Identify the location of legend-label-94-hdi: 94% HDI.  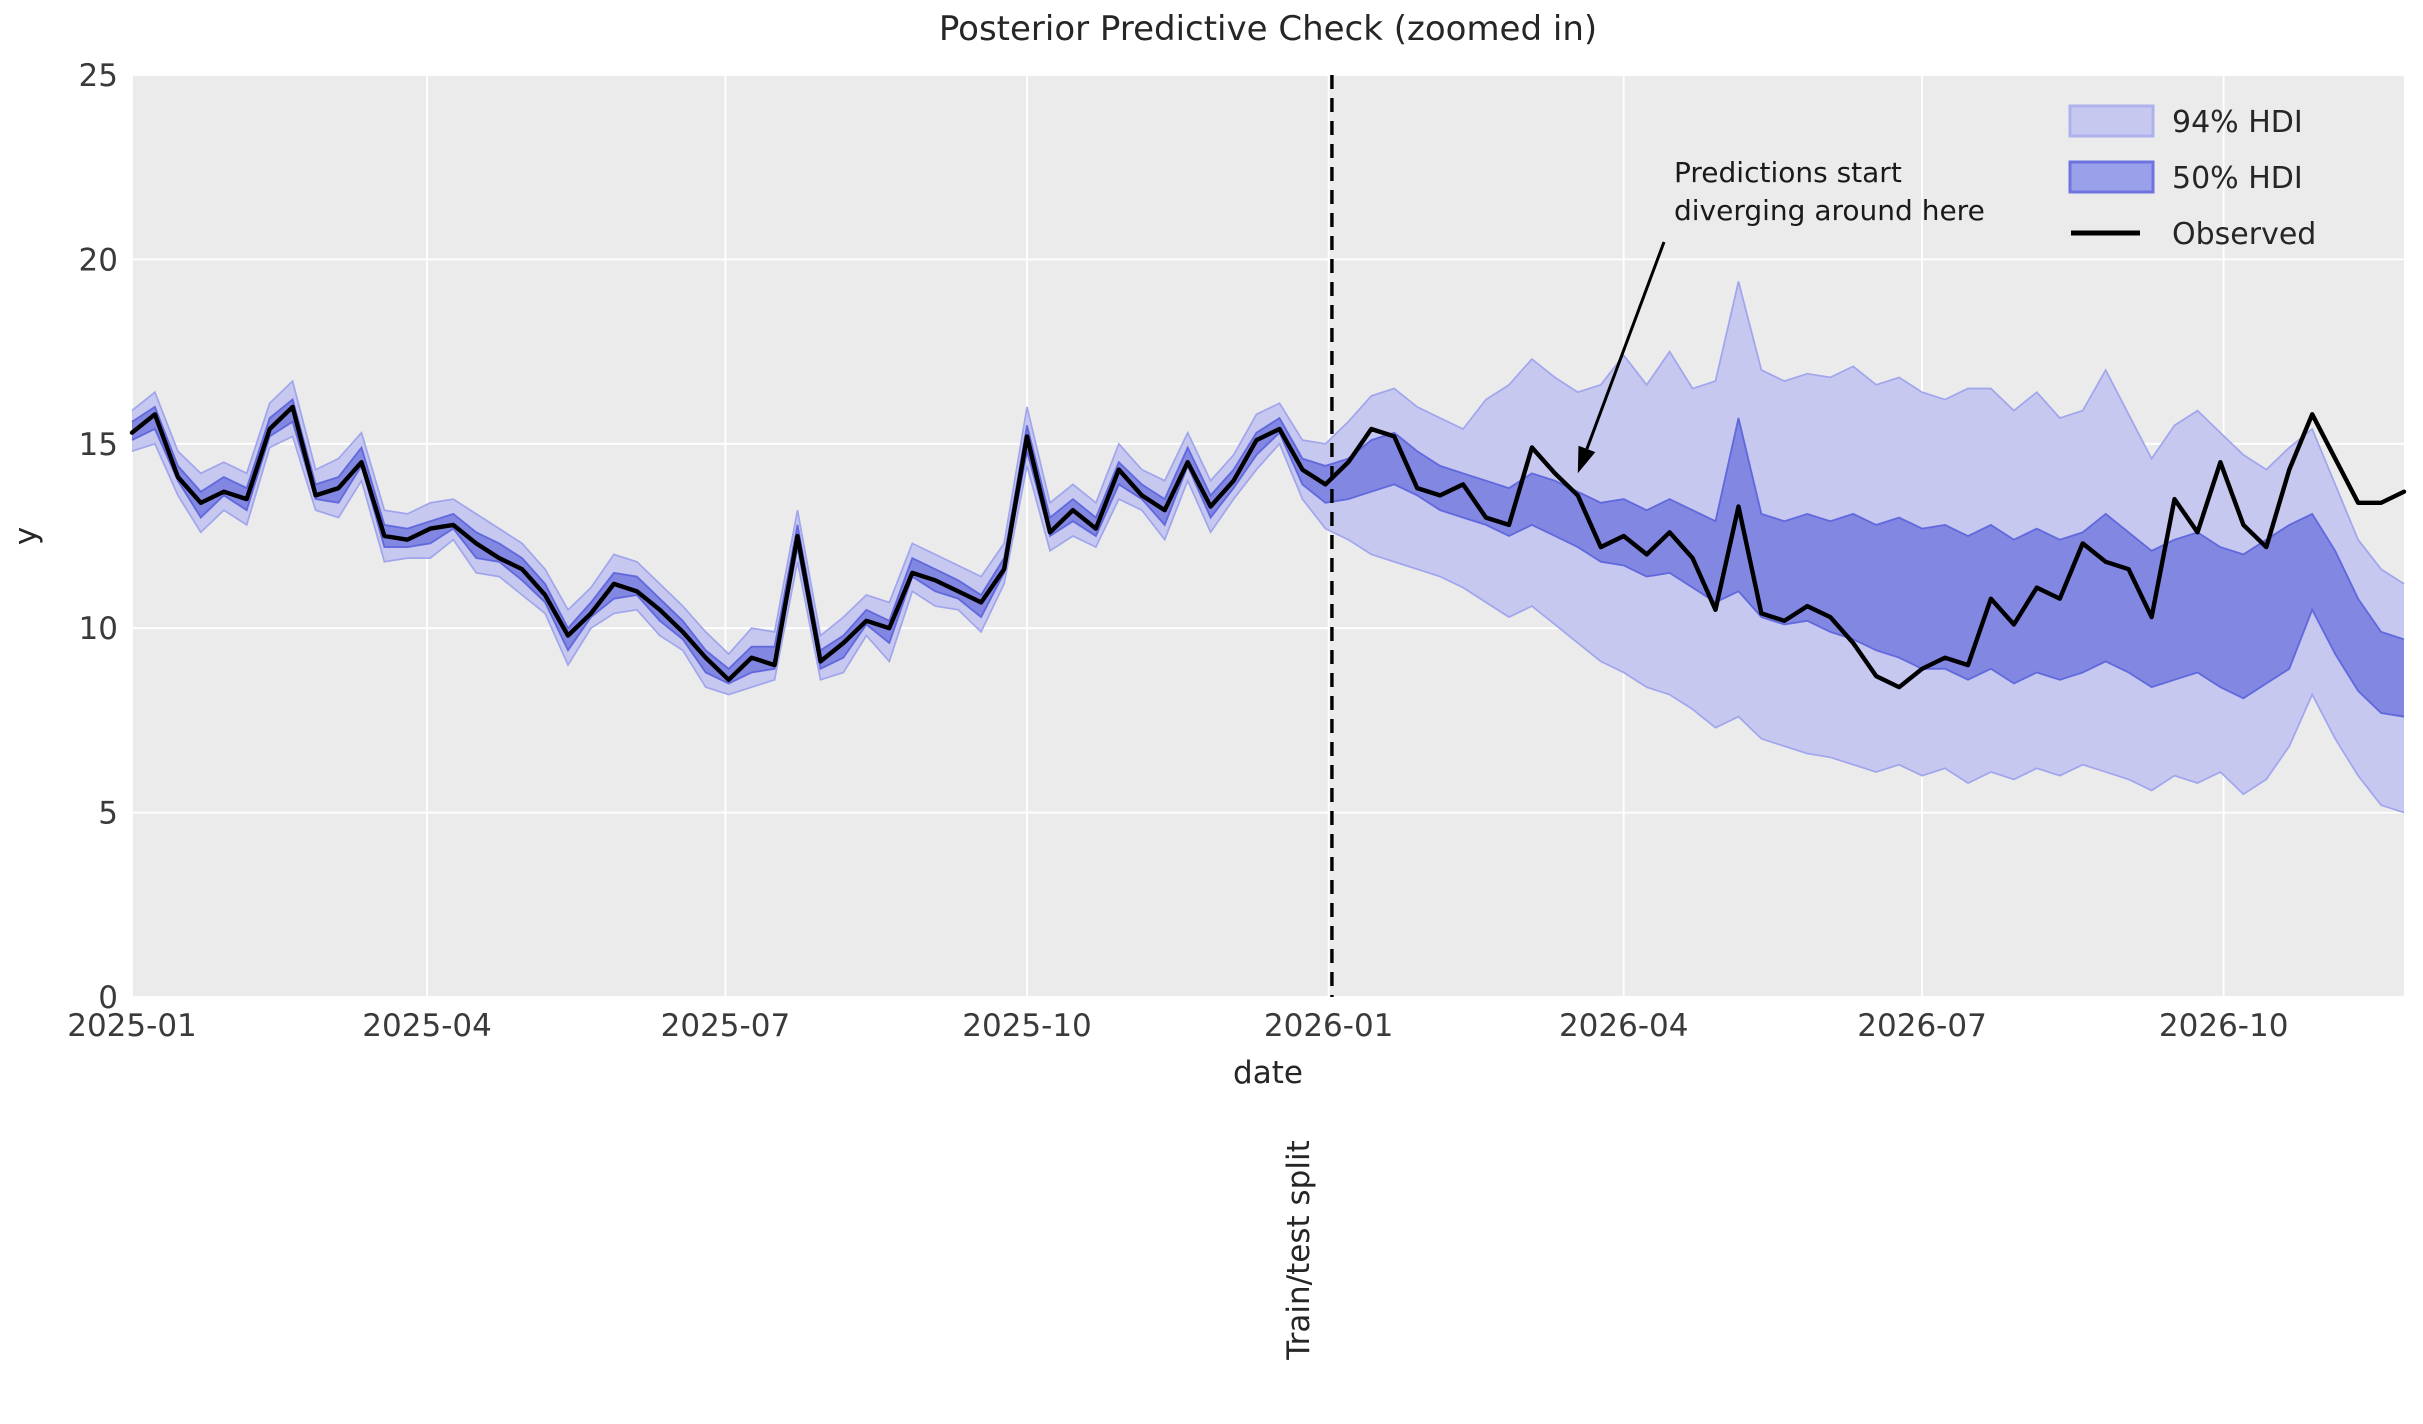
(2237, 122).